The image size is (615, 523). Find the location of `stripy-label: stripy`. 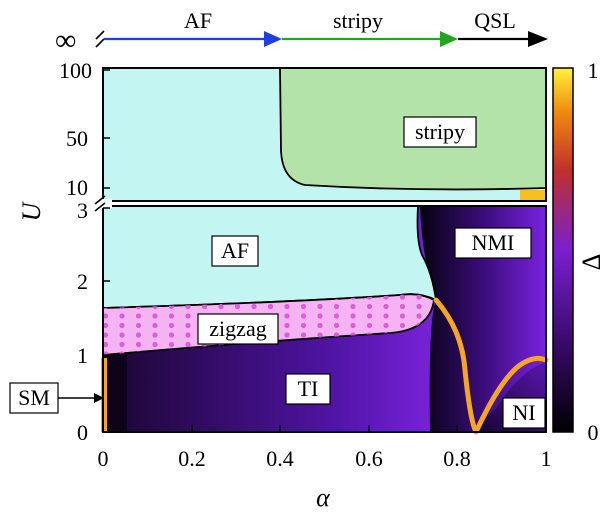

stripy-label: stripy is located at coordinates (440, 131).